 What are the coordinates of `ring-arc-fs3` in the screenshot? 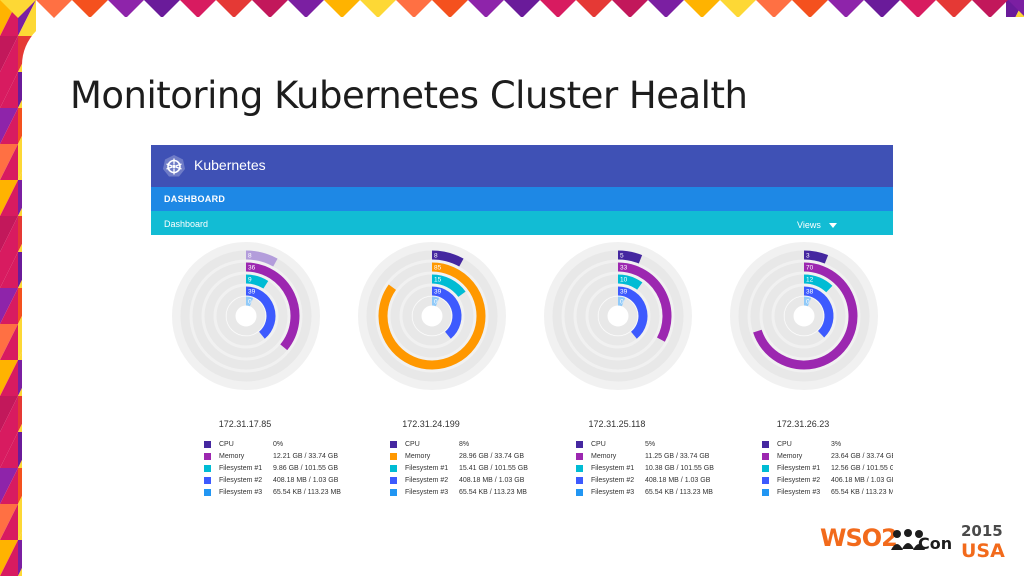 It's located at (435, 301).